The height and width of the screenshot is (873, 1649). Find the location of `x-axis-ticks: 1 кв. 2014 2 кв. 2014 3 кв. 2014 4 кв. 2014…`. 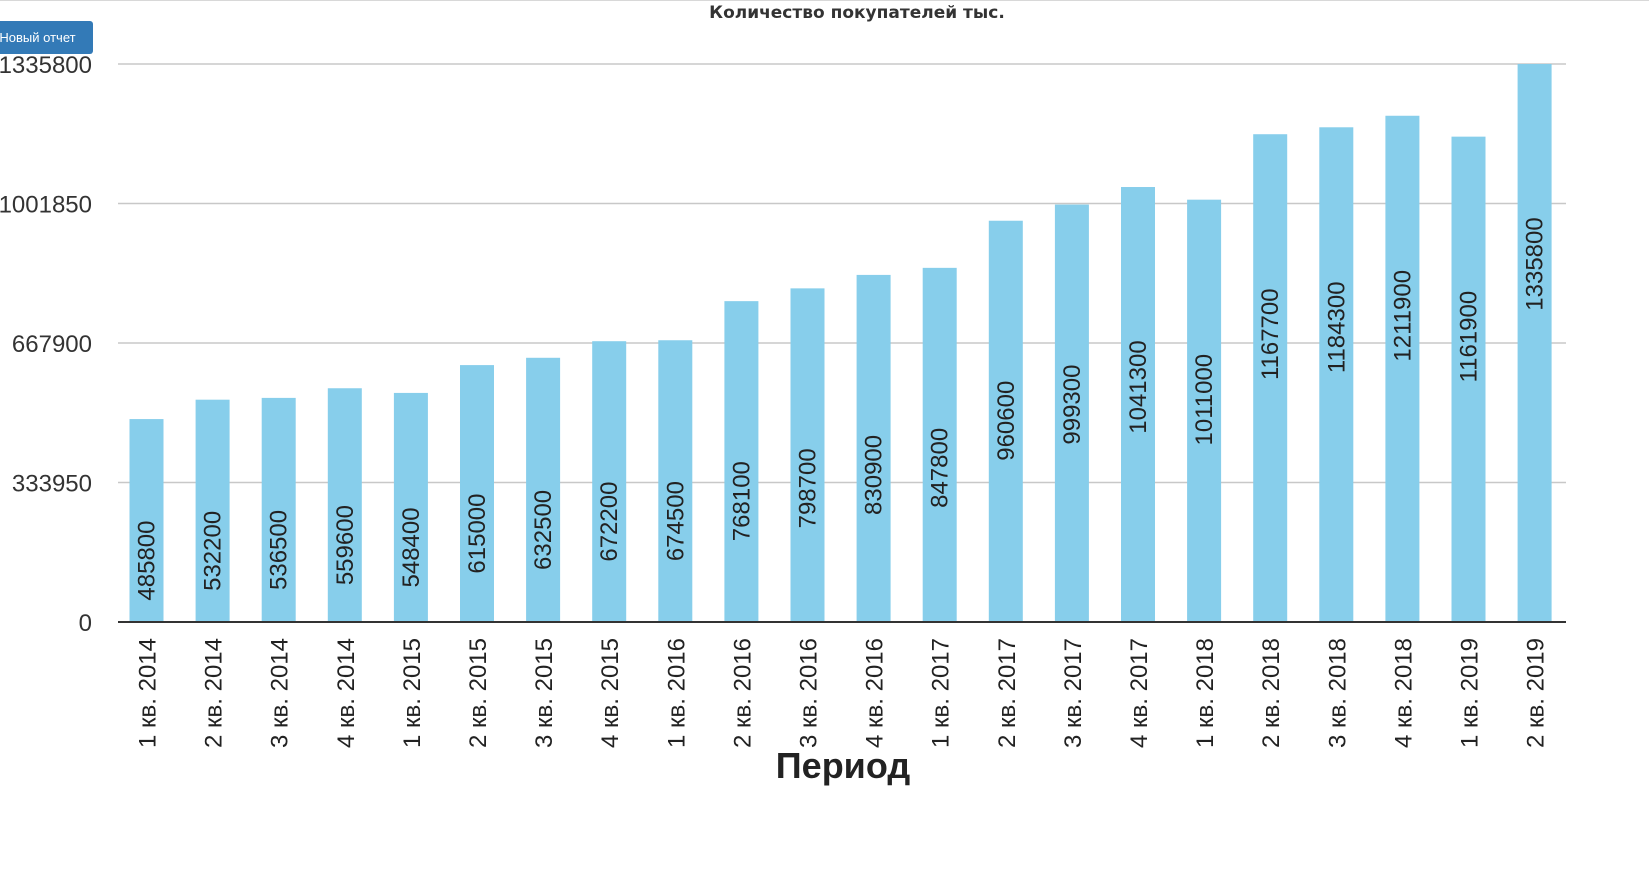

x-axis-ticks: 1 кв. 2014 2 кв. 2014 3 кв. 2014 4 кв. 2014… is located at coordinates (842, 693).